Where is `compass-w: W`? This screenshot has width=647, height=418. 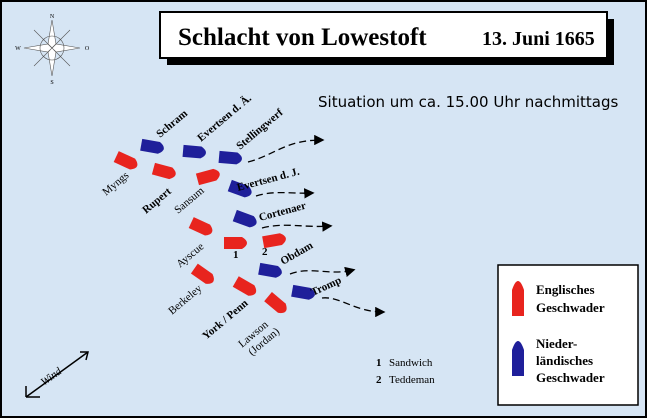 compass-w: W is located at coordinates (18, 49).